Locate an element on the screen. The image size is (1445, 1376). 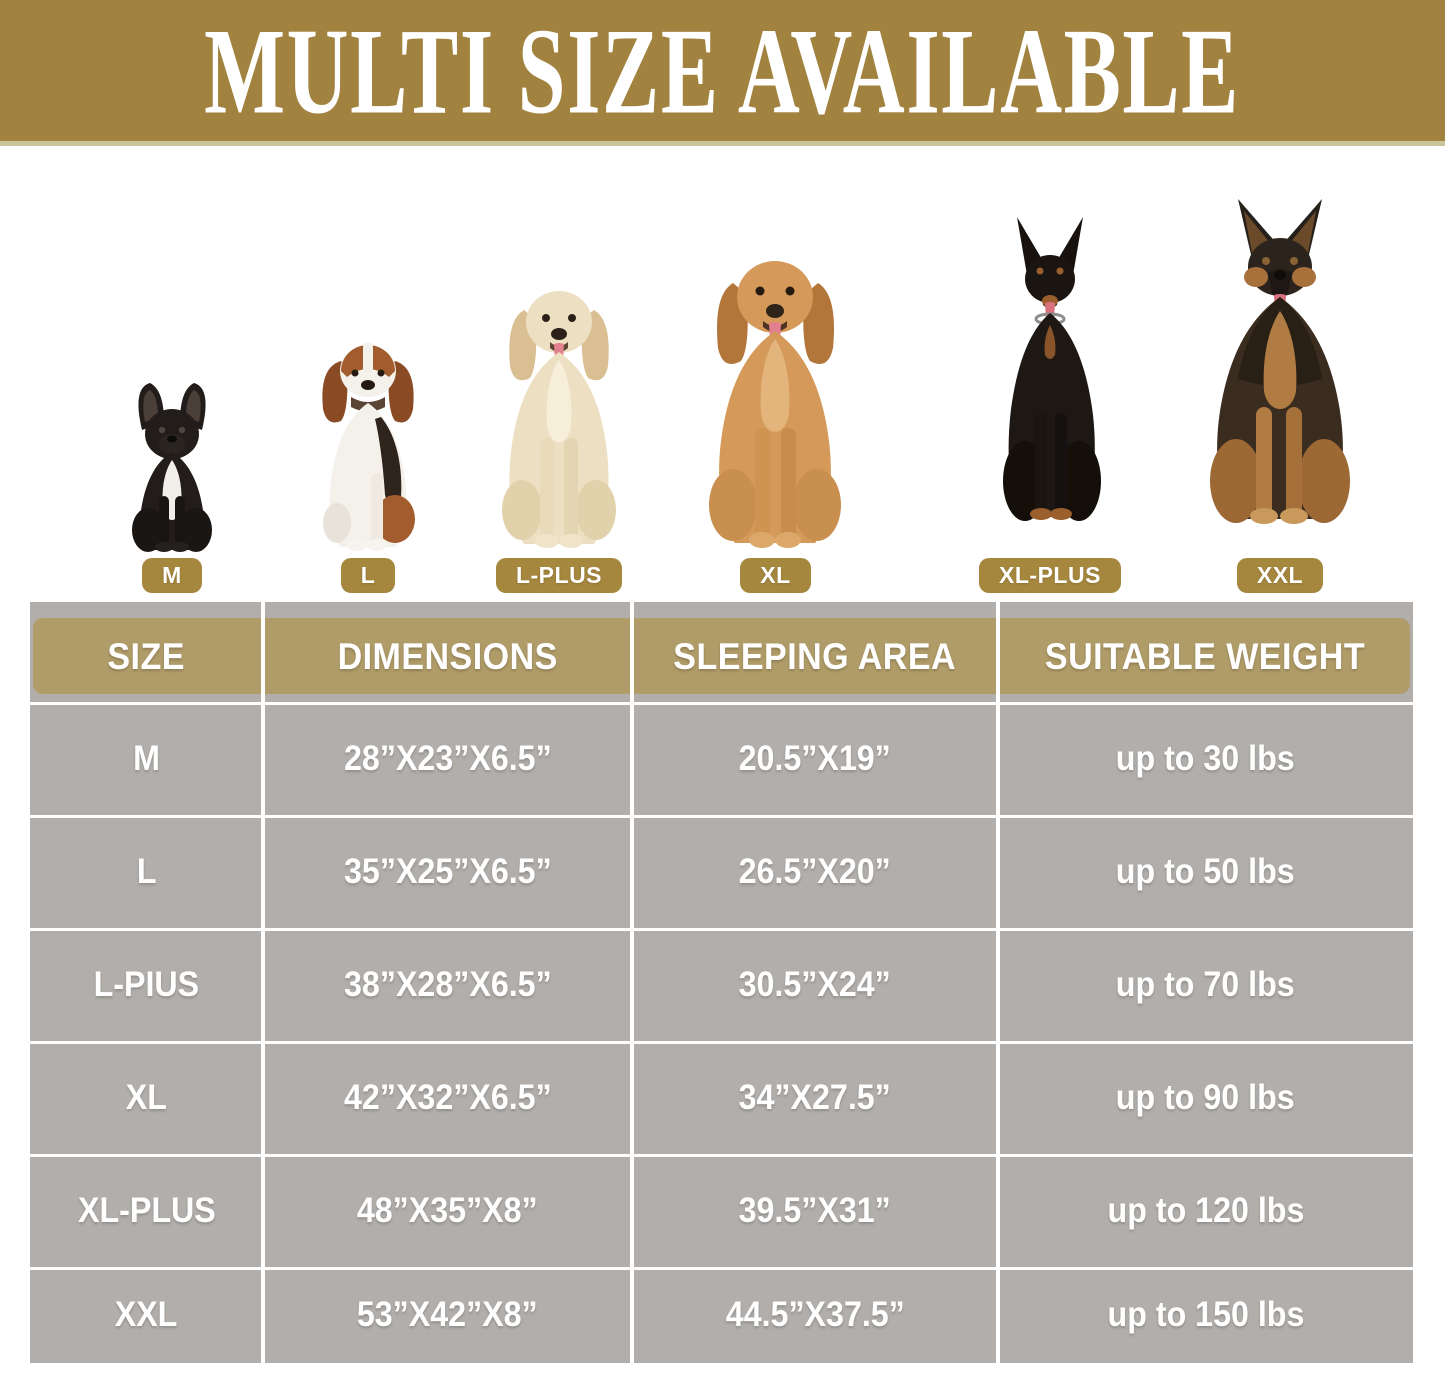
size-badge-l: L is located at coordinates (368, 575).